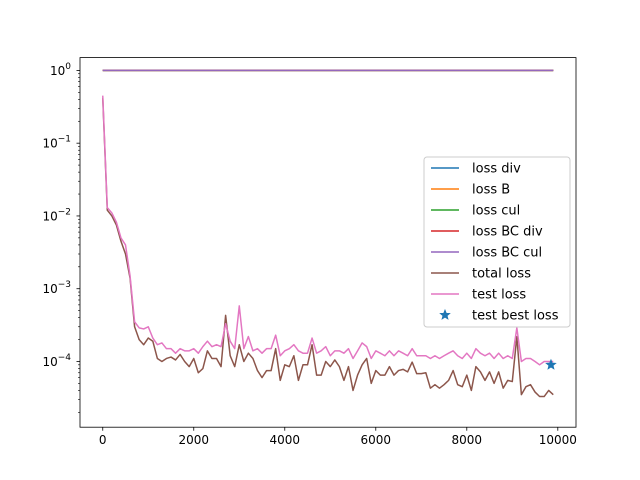 This screenshot has width=640, height=480. What do you see at coordinates (491, 190) in the screenshot?
I see `legend-label-loss-b: loss B` at bounding box center [491, 190].